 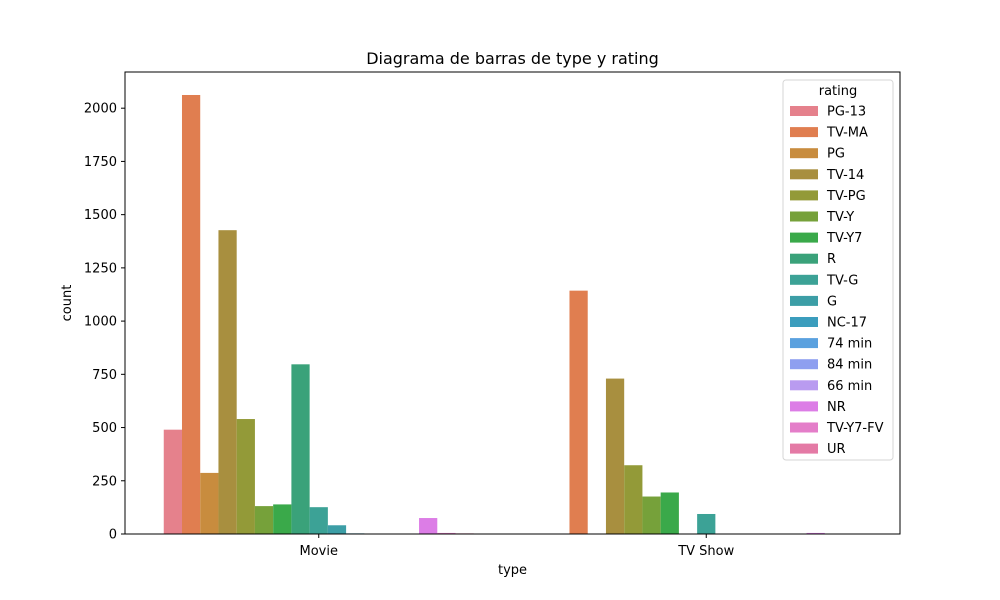 What do you see at coordinates (113, 535) in the screenshot?
I see `y-tick-label: 0` at bounding box center [113, 535].